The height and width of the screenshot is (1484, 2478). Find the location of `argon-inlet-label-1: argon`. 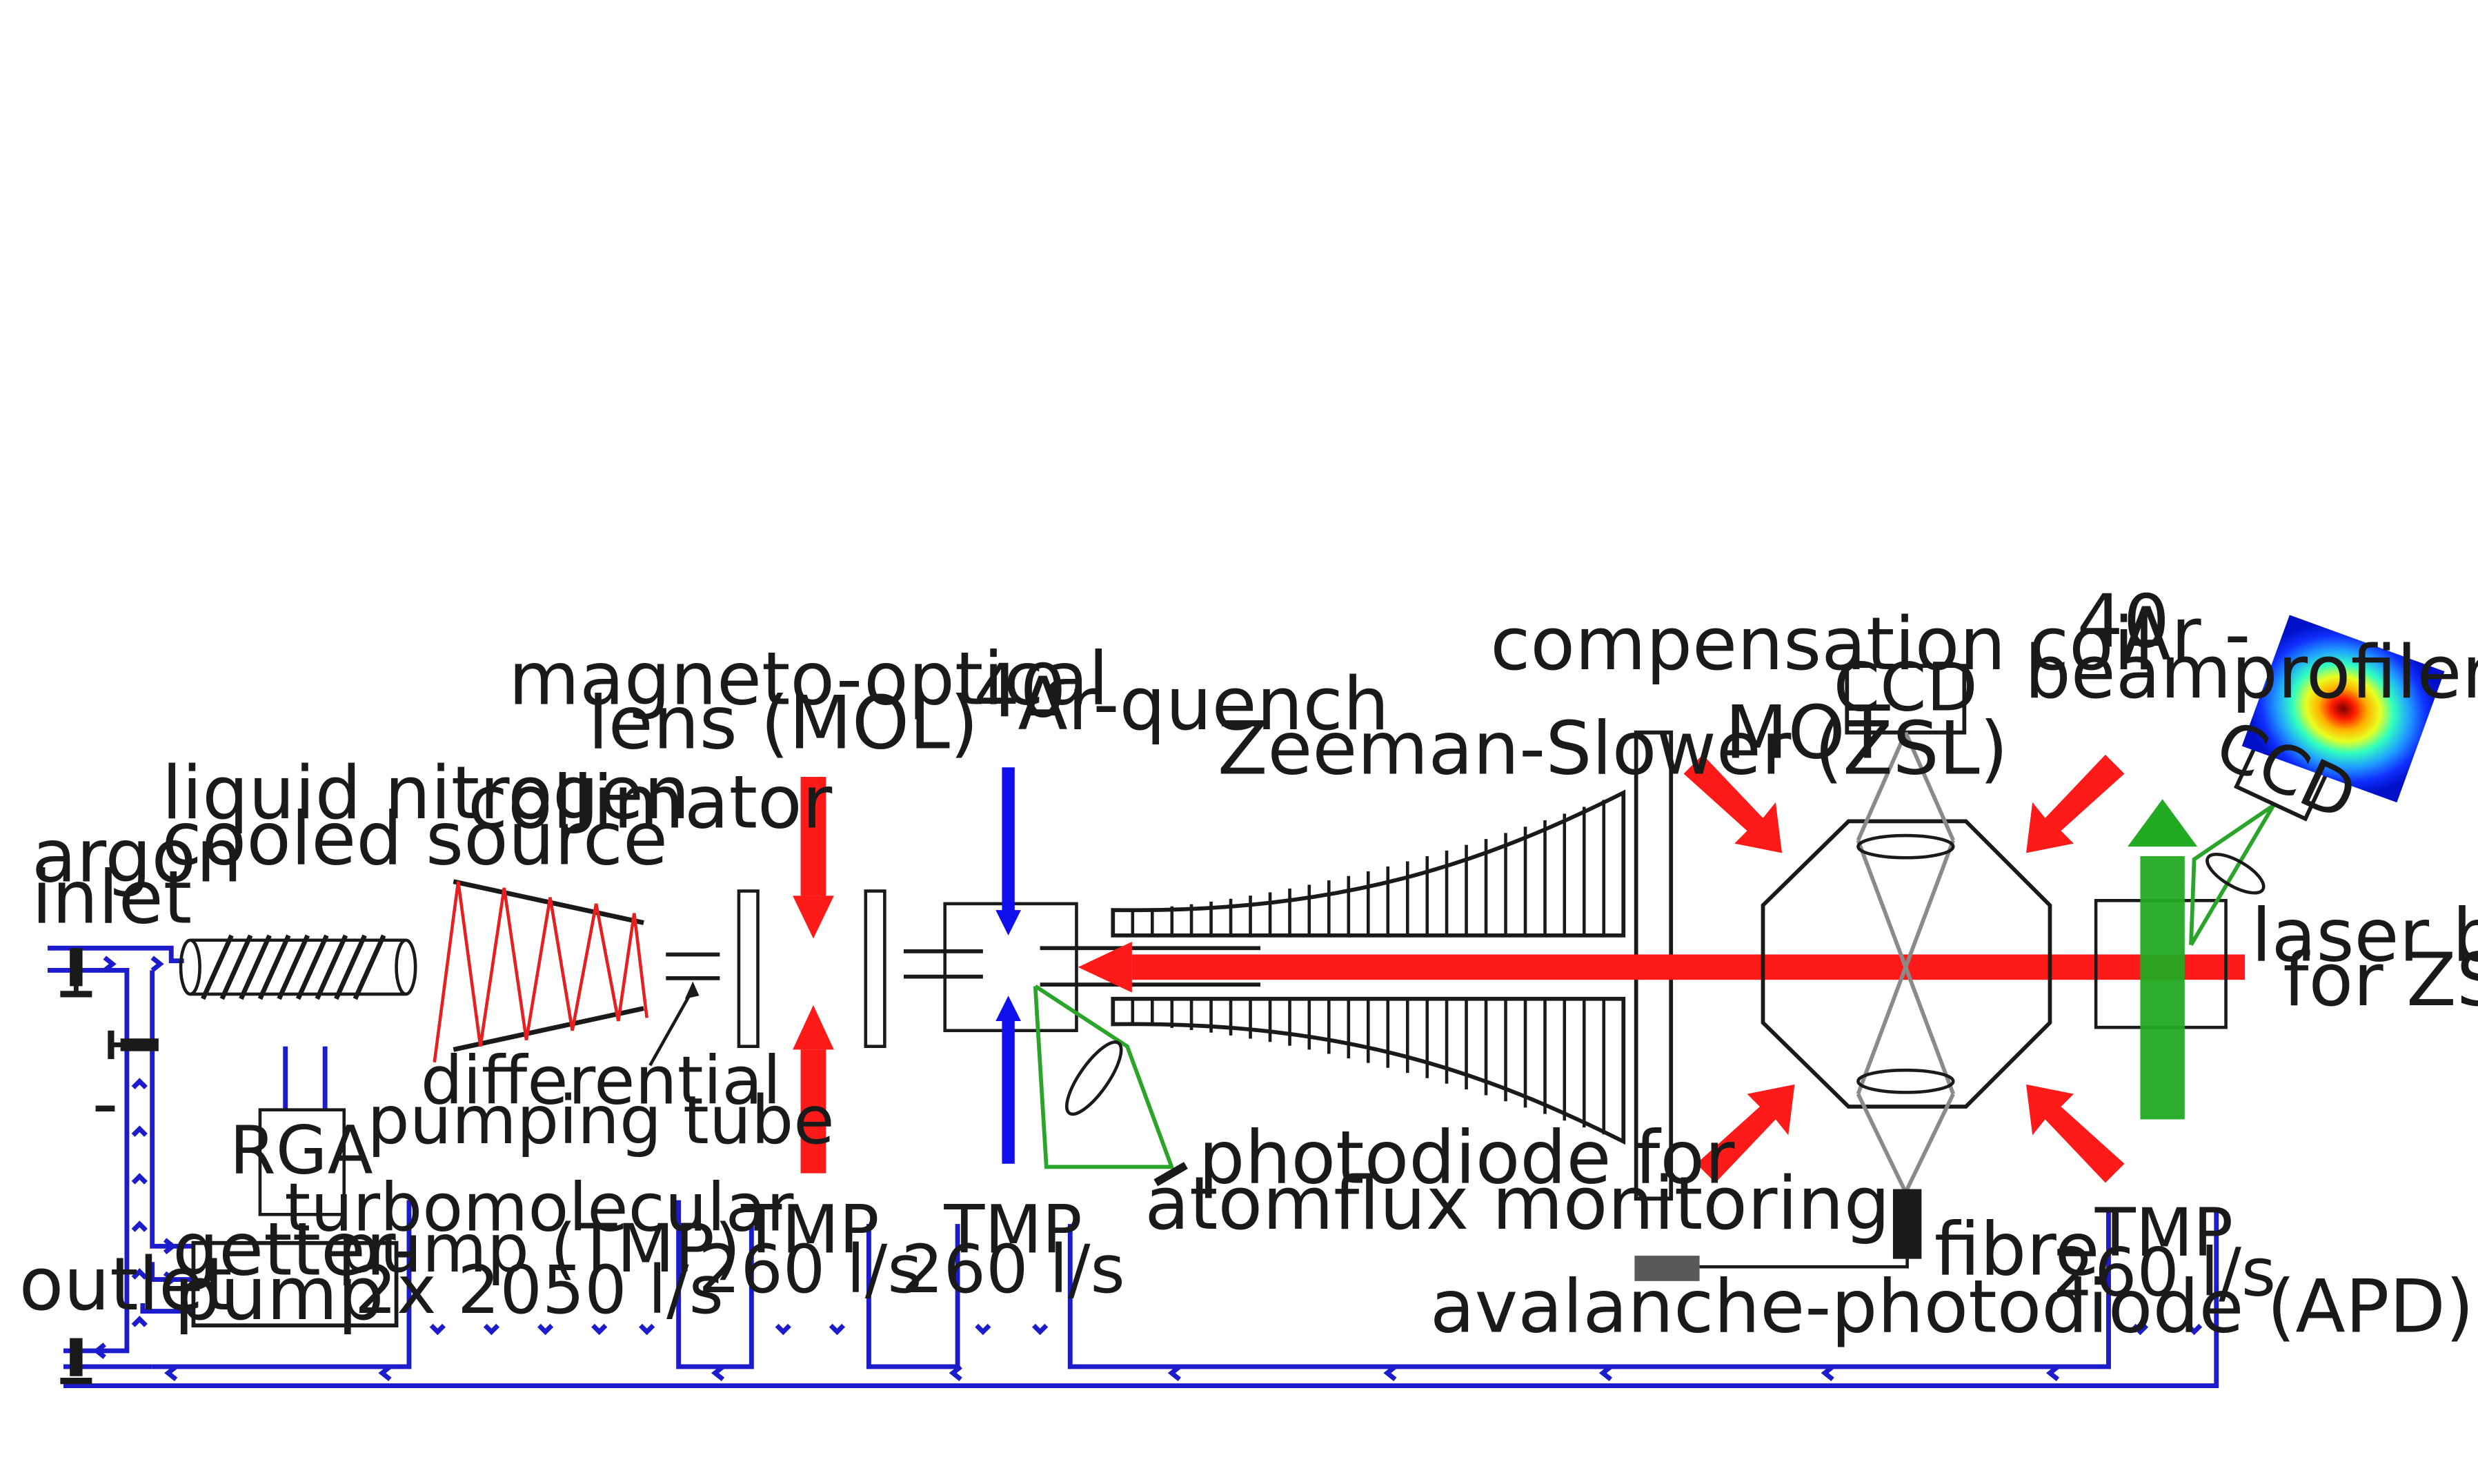

argon-inlet-label-1: argon is located at coordinates (137, 856).